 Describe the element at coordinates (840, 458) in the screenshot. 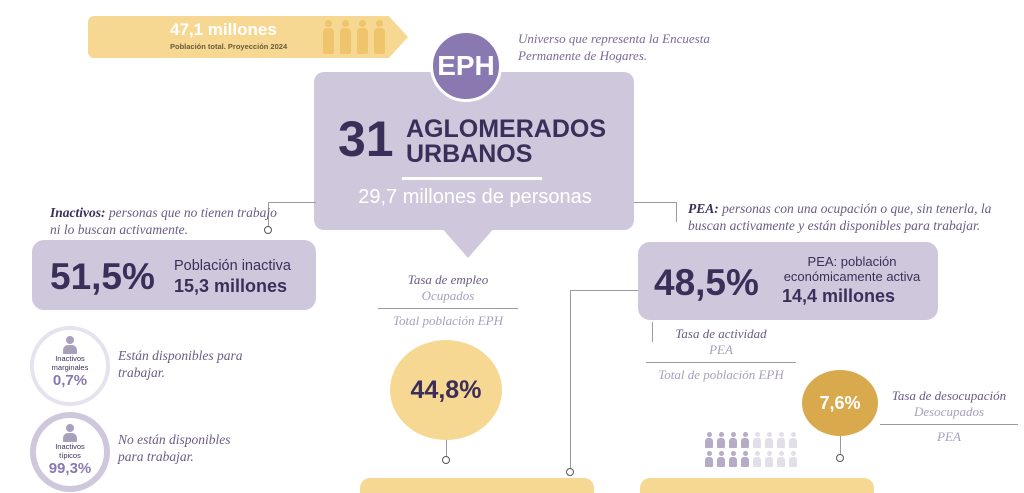

I see `unemployment-dot` at that location.